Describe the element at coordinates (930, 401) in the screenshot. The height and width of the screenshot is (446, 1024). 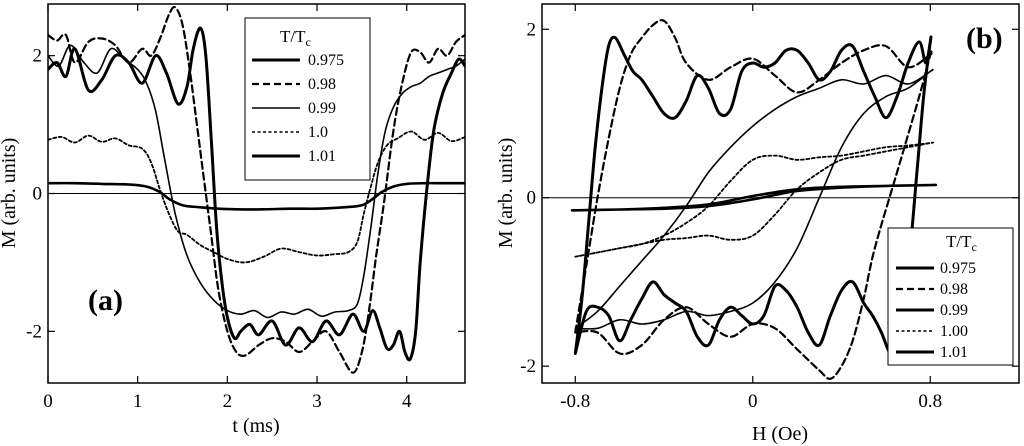
I see `x-tick-label-b-2: 0.8` at that location.